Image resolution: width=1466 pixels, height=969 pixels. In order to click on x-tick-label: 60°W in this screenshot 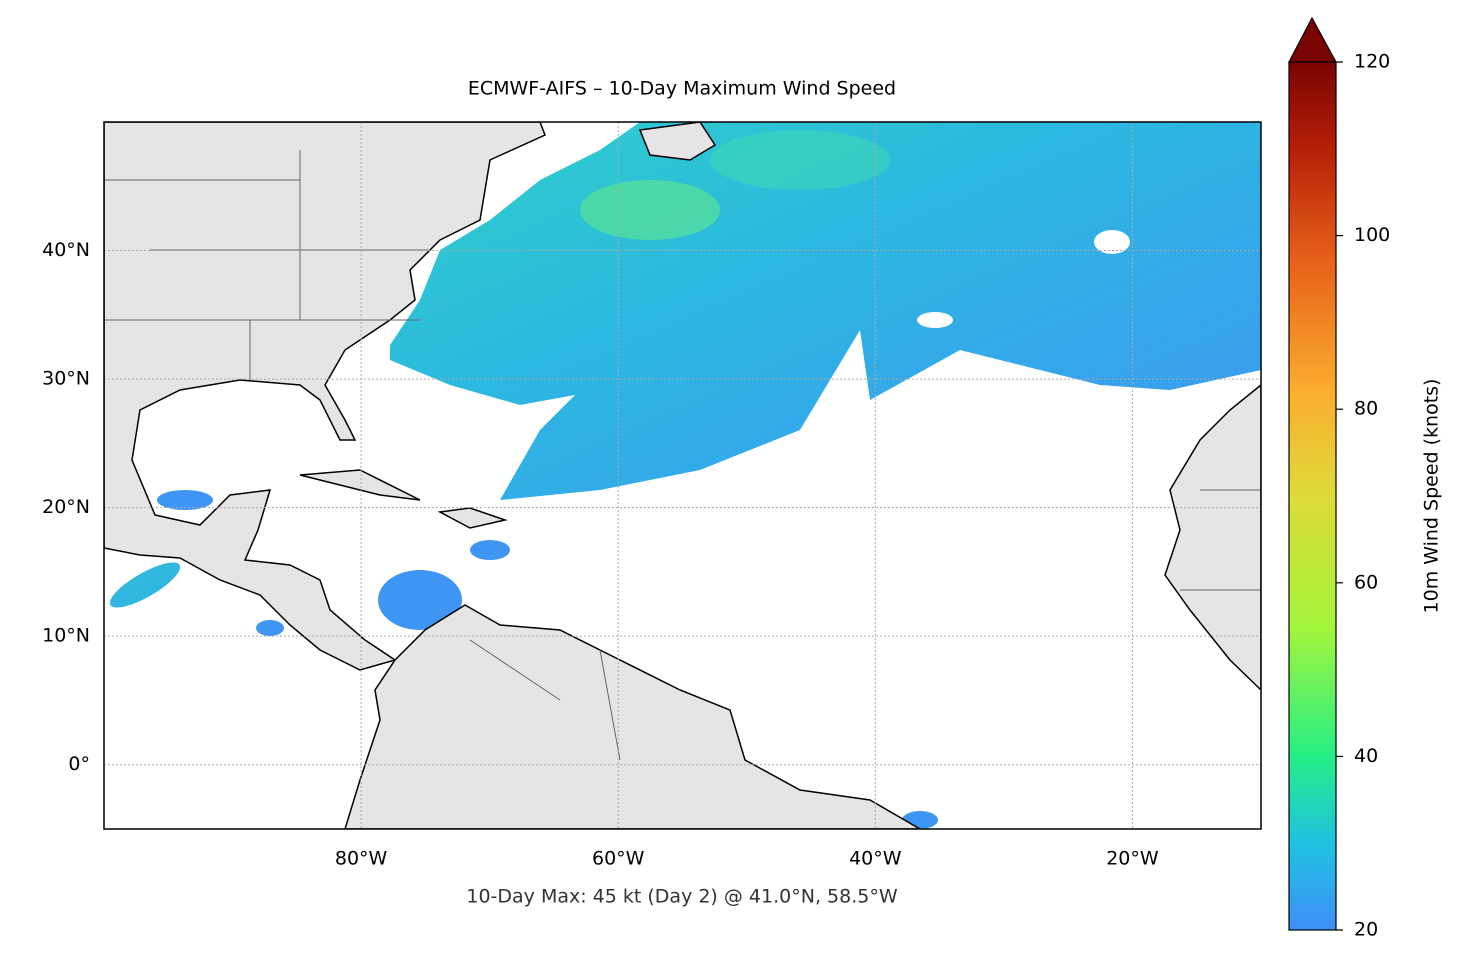, I will do `click(618, 859)`.